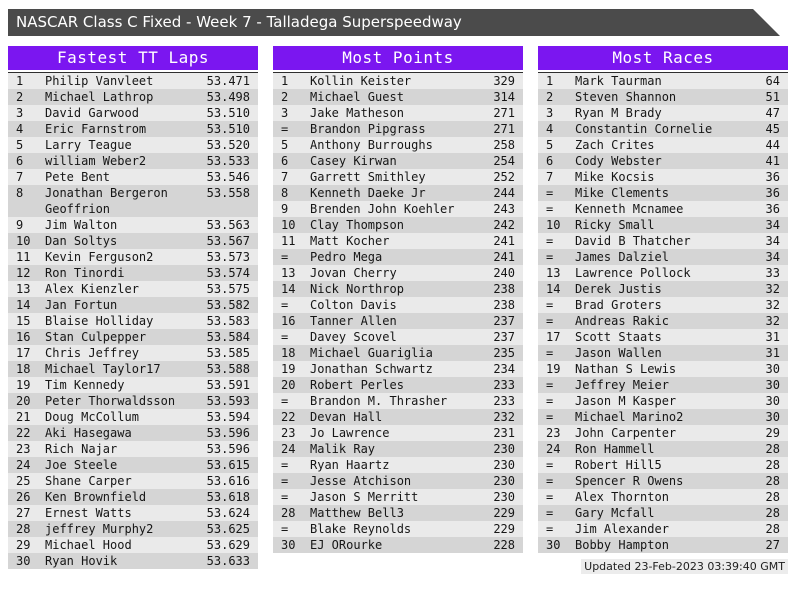 The width and height of the screenshot is (800, 600). Describe the element at coordinates (663, 513) in the screenshot. I see `table-row: = Gary Mcfall 28` at that location.